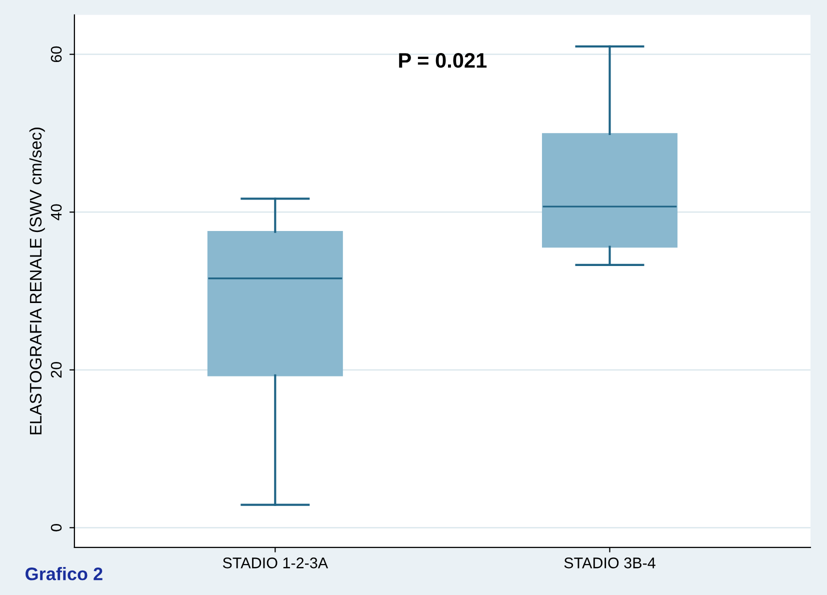 The width and height of the screenshot is (827, 595). I want to click on text: Grafico 2, so click(64, 573).